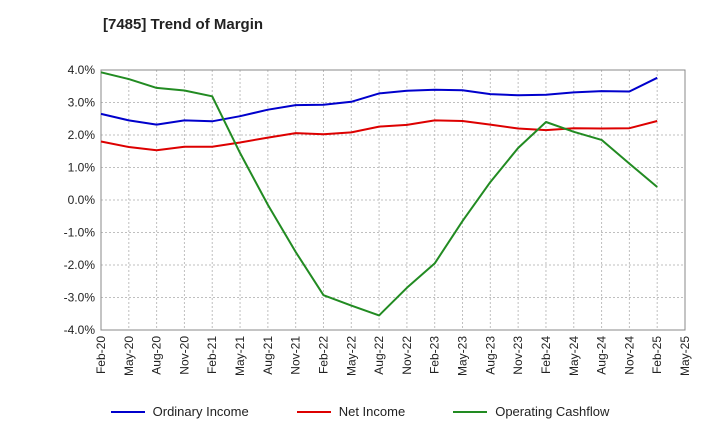  I want to click on x-tick-label: Aug-24, so click(602, 355).